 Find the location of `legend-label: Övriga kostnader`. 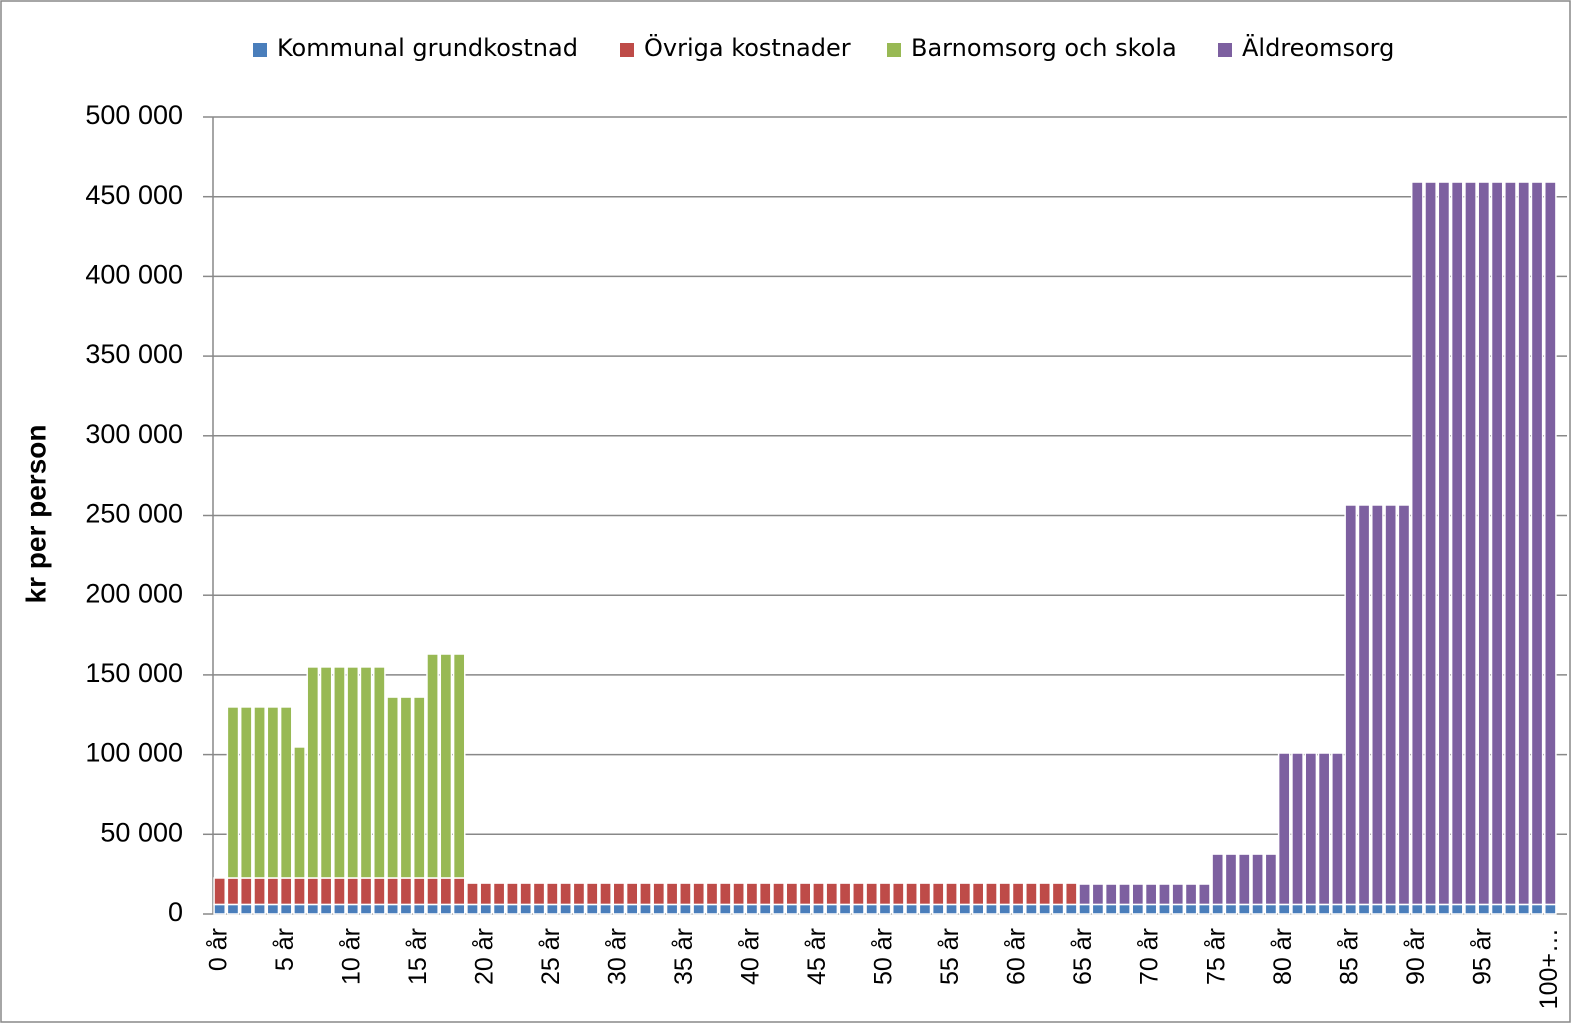

legend-label: Övriga kostnader is located at coordinates (747, 47).